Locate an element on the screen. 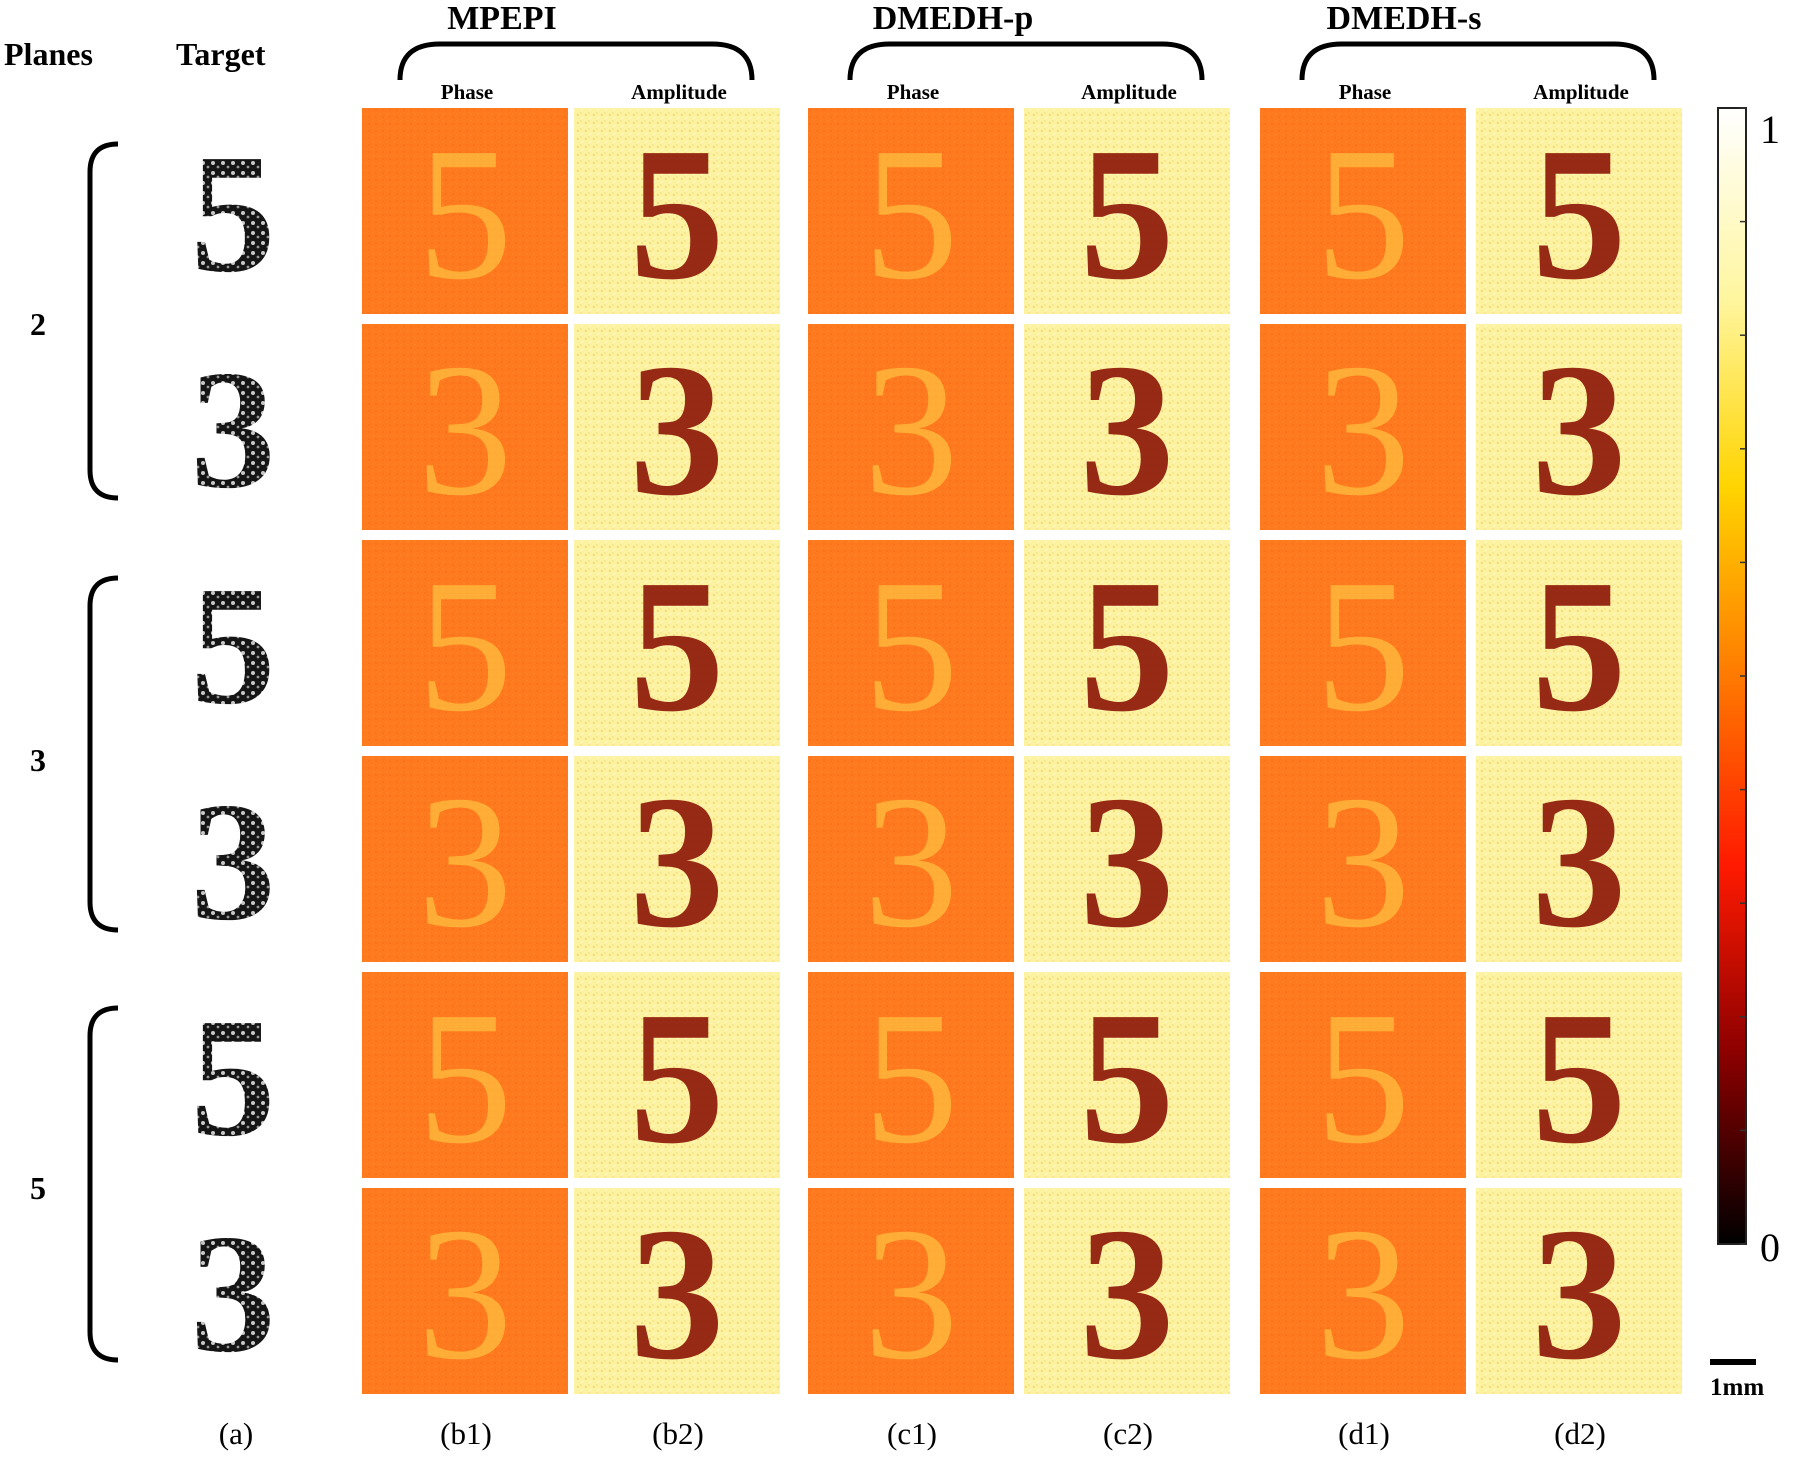 The width and height of the screenshot is (1801, 1458). panel-dmedh-p-amplitude-row-1: 5 is located at coordinates (1127, 214).